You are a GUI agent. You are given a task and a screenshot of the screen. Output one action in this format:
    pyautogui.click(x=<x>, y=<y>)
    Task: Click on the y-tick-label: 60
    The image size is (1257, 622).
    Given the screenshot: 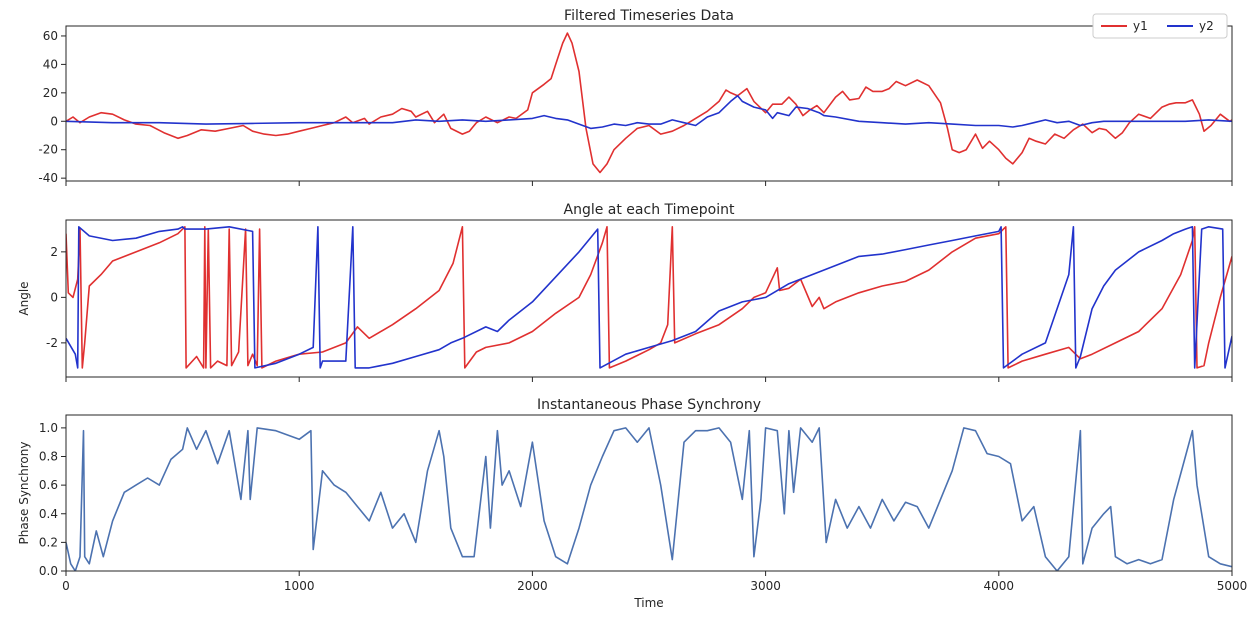 What is the action you would take?
    pyautogui.click(x=50, y=36)
    